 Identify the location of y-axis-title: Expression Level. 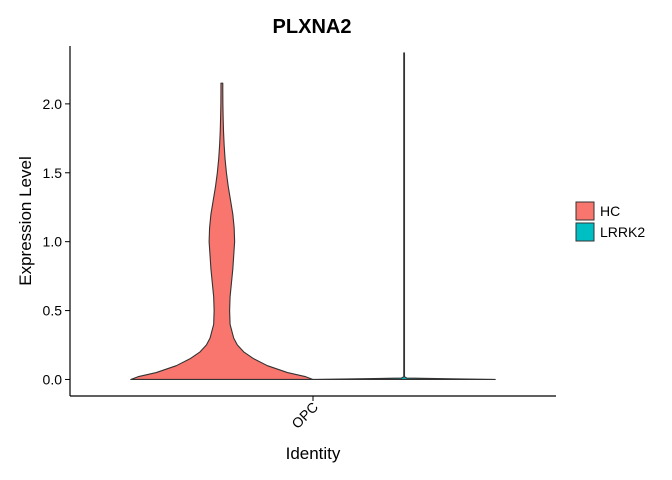
(25, 220).